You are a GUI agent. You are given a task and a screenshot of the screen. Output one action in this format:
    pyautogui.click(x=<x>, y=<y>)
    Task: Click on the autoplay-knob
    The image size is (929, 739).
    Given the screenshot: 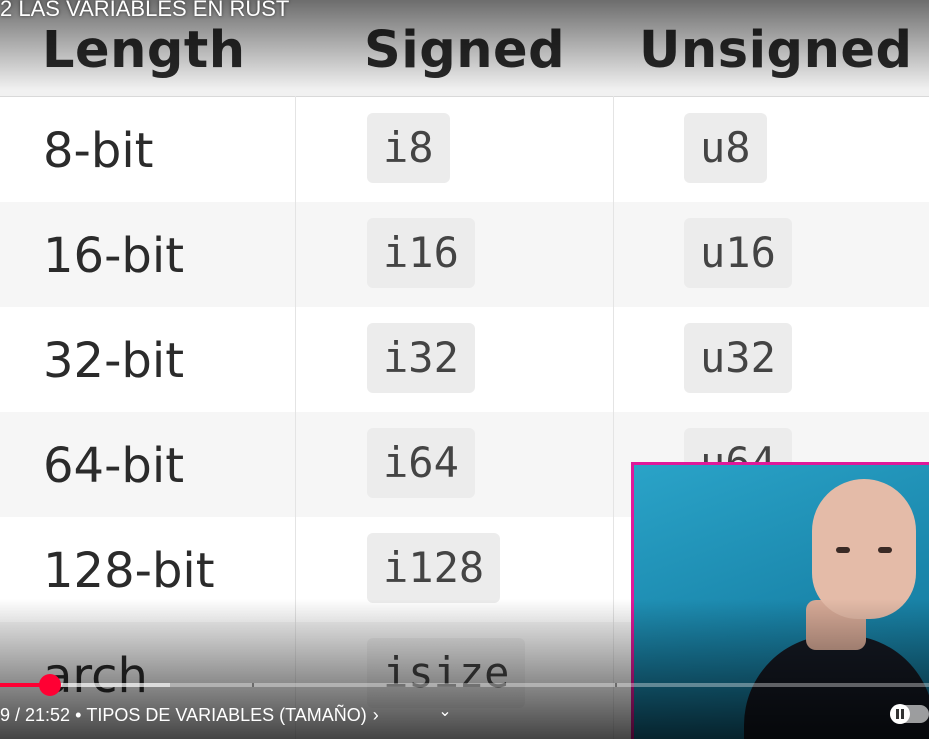 What is the action you would take?
    pyautogui.click(x=900, y=714)
    